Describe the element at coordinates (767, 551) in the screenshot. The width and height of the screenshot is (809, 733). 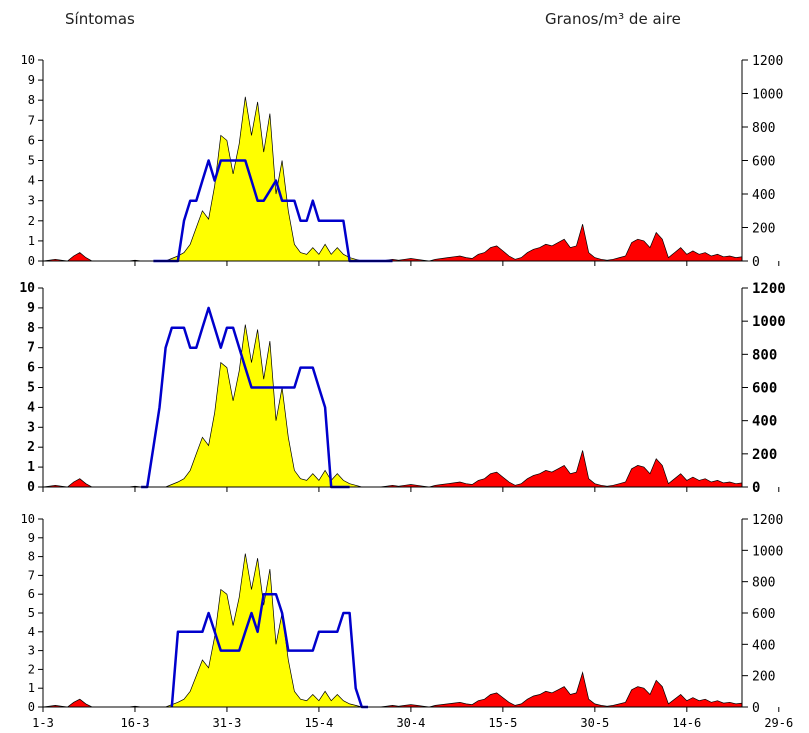
I see `panel-3-right-tick-label: 1000` at that location.